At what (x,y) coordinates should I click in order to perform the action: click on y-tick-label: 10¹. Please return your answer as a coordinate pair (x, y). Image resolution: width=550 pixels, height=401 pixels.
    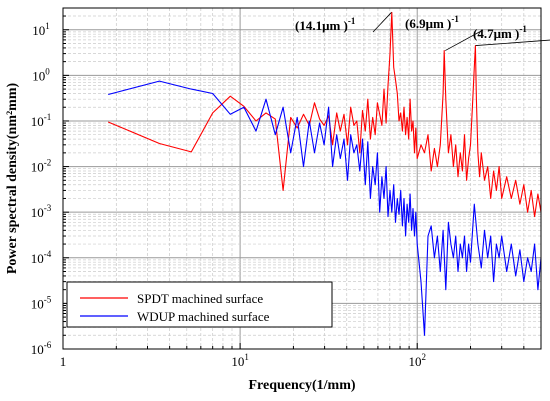
    Looking at the image, I should click on (41, 29).